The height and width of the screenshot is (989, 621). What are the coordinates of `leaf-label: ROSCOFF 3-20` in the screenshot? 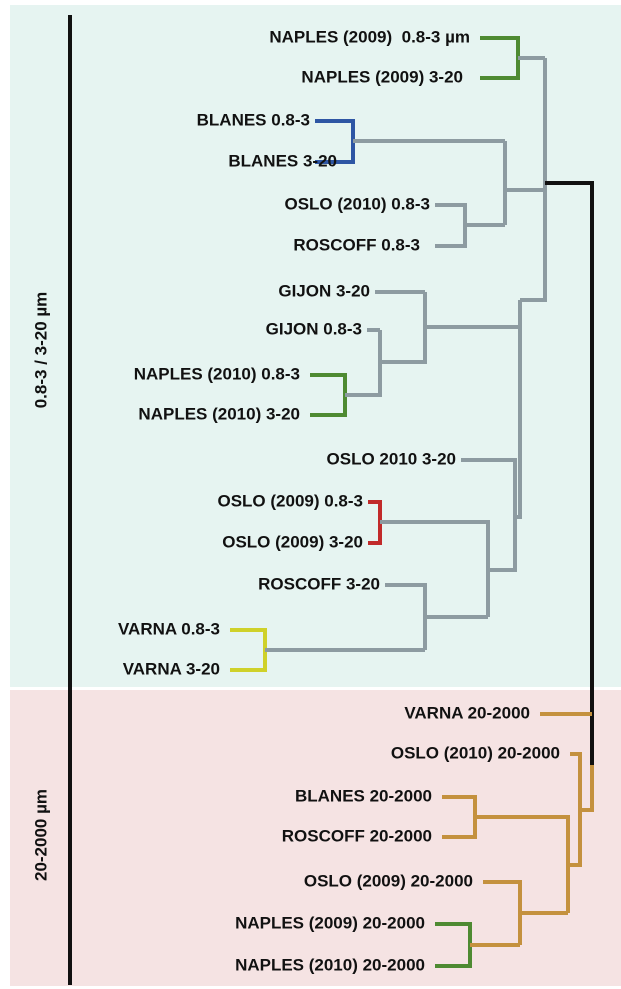 It's located at (319, 583).